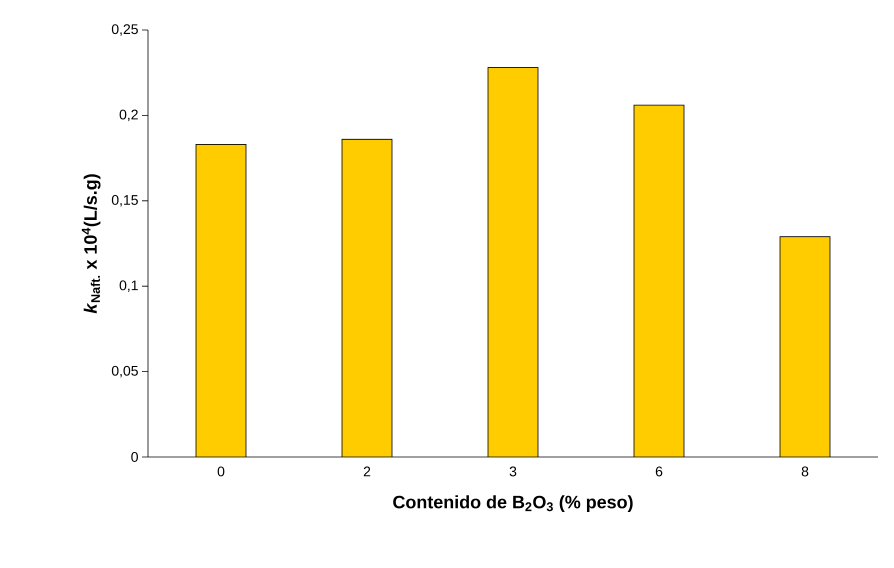  What do you see at coordinates (125, 372) in the screenshot?
I see `y-tick-label: 0,05` at bounding box center [125, 372].